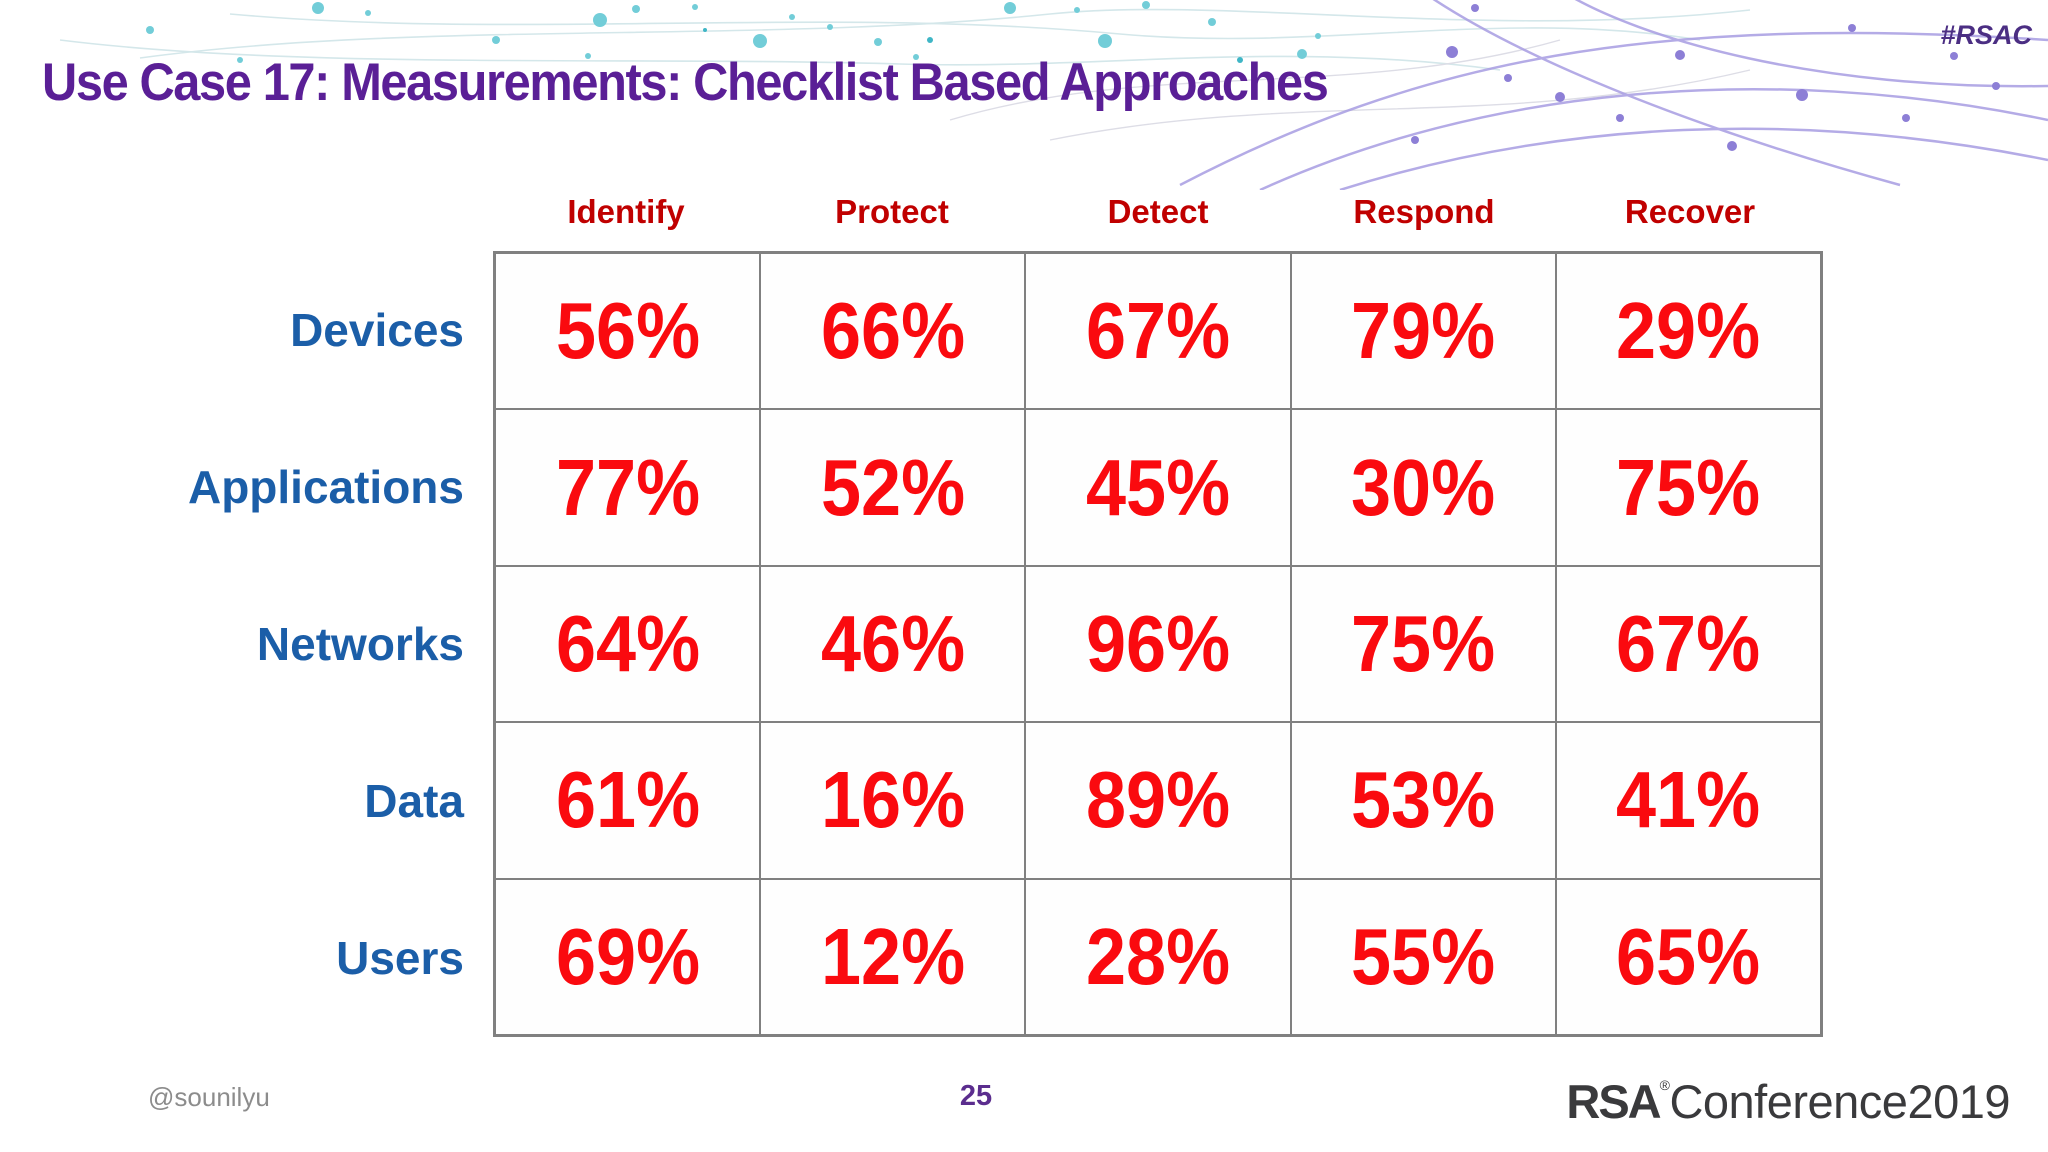 The width and height of the screenshot is (2048, 1152). I want to click on rsac-hashtag: #RSAC, so click(1986, 35).